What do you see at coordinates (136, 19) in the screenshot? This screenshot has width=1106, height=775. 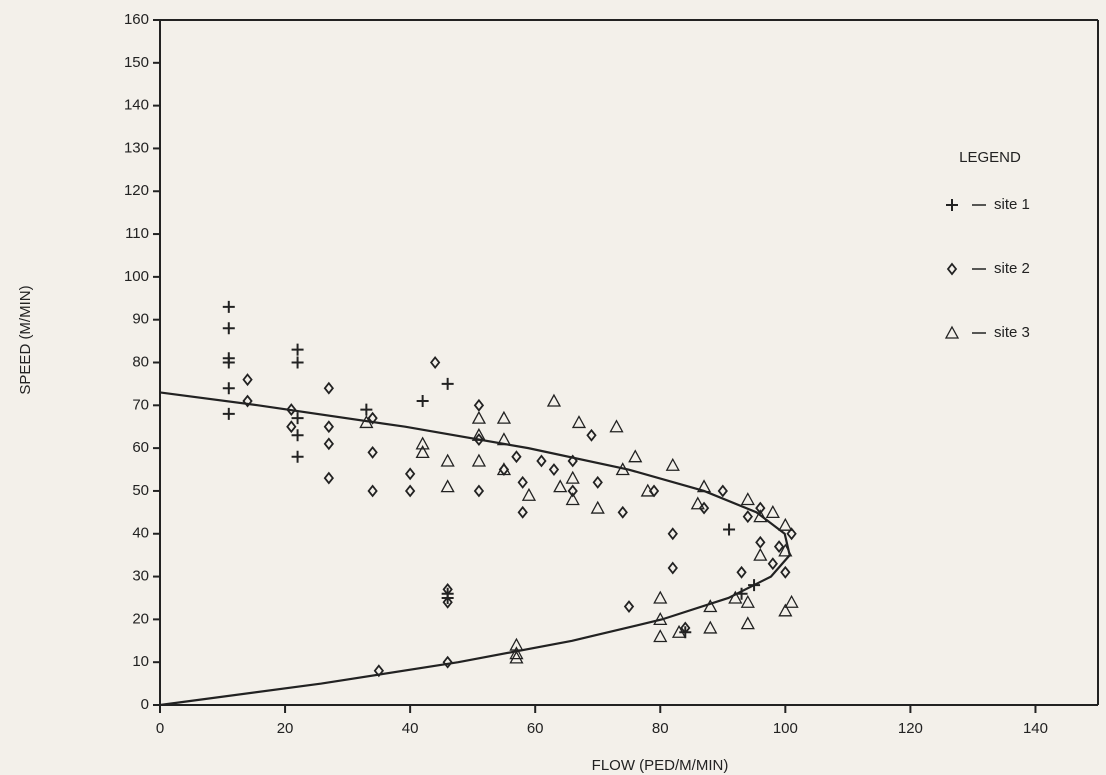 I see `y-tick-label: 160` at bounding box center [136, 19].